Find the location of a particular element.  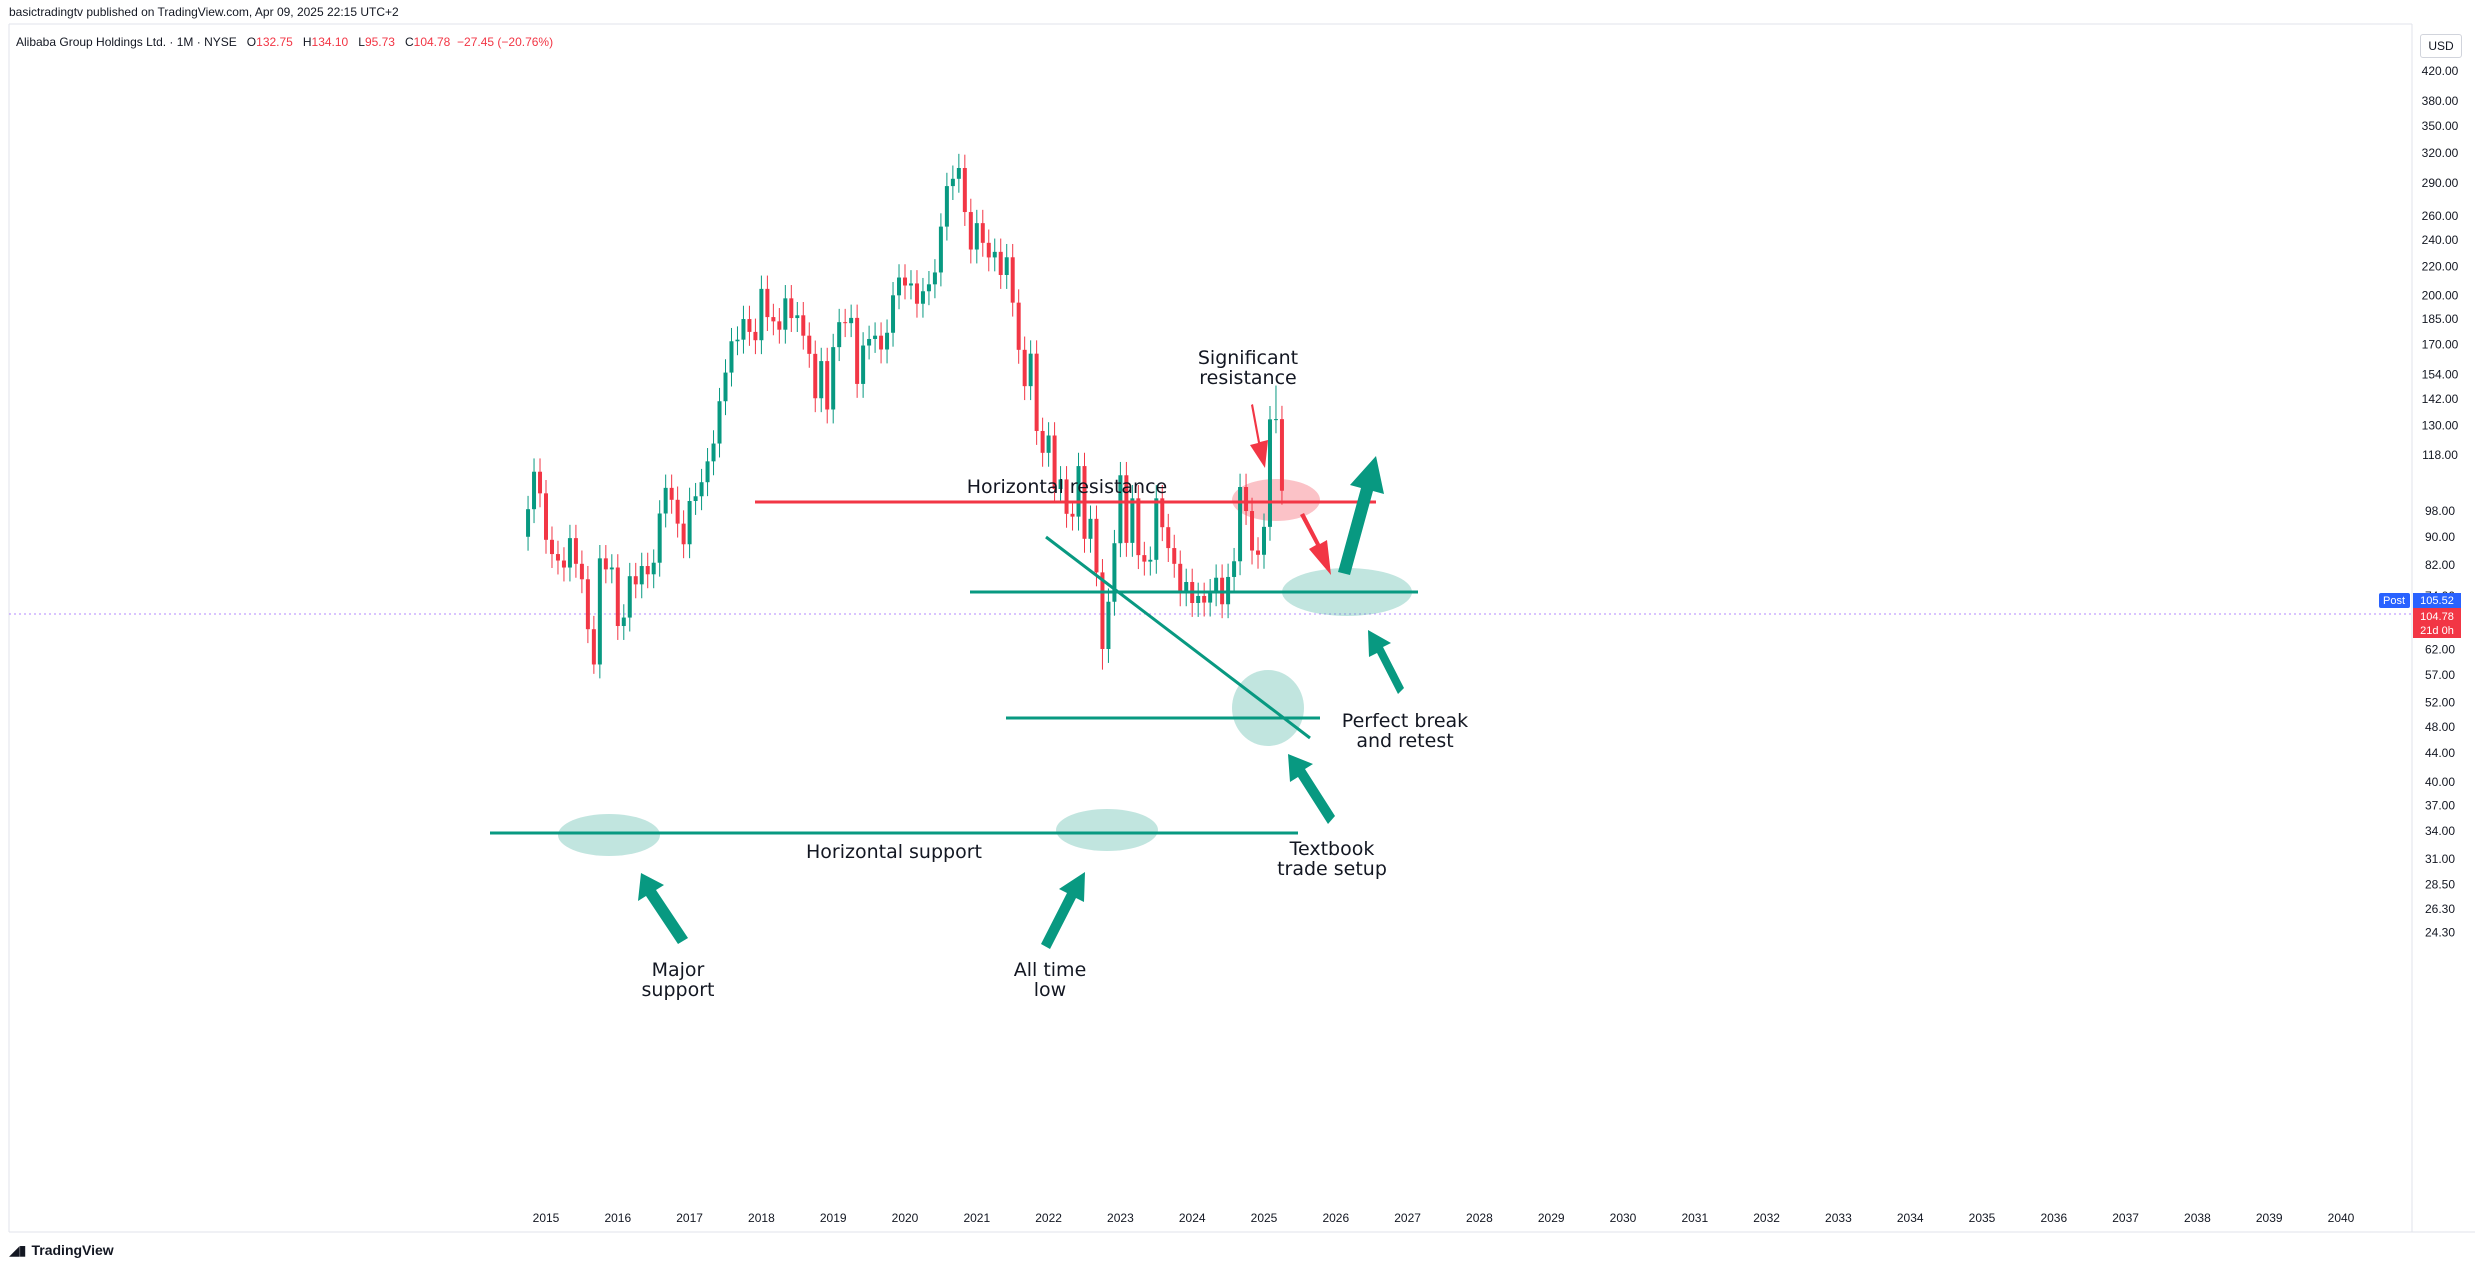

label-trade-setup: trade setup is located at coordinates (1332, 869).